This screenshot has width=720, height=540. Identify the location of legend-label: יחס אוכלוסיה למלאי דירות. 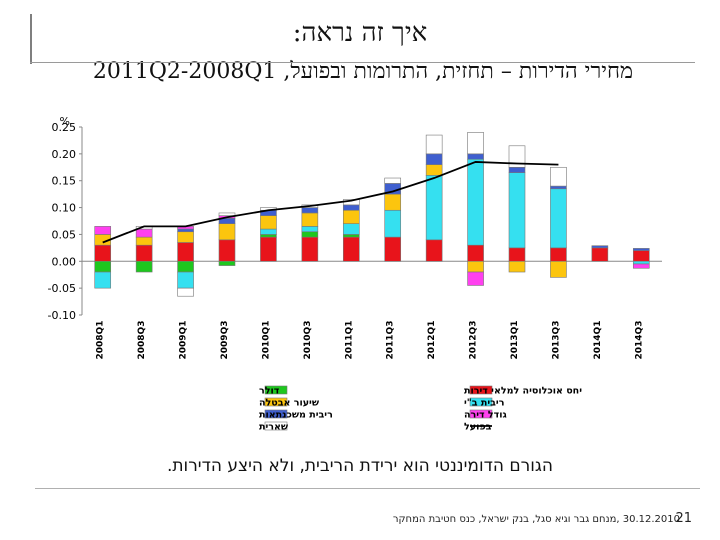
(523, 391).